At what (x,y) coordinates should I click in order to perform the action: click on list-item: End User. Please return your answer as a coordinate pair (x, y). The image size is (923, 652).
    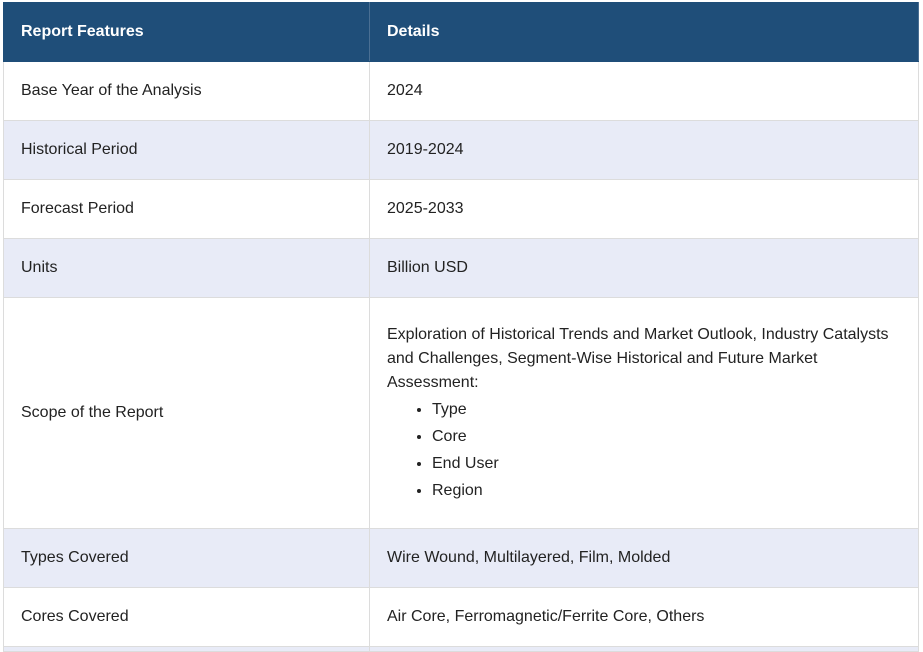
    Looking at the image, I should click on (666, 463).